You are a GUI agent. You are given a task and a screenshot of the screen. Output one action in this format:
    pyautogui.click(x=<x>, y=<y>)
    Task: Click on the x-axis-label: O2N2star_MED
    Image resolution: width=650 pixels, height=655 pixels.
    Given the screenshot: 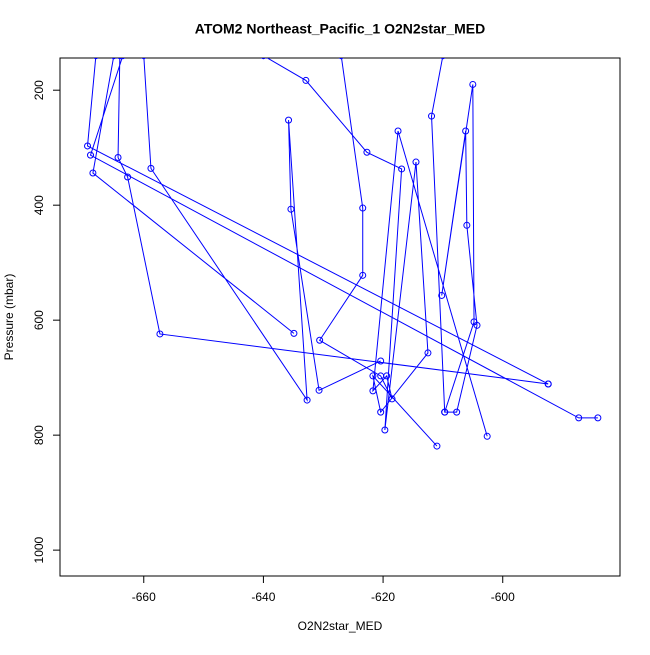 What is the action you would take?
    pyautogui.click(x=340, y=626)
    